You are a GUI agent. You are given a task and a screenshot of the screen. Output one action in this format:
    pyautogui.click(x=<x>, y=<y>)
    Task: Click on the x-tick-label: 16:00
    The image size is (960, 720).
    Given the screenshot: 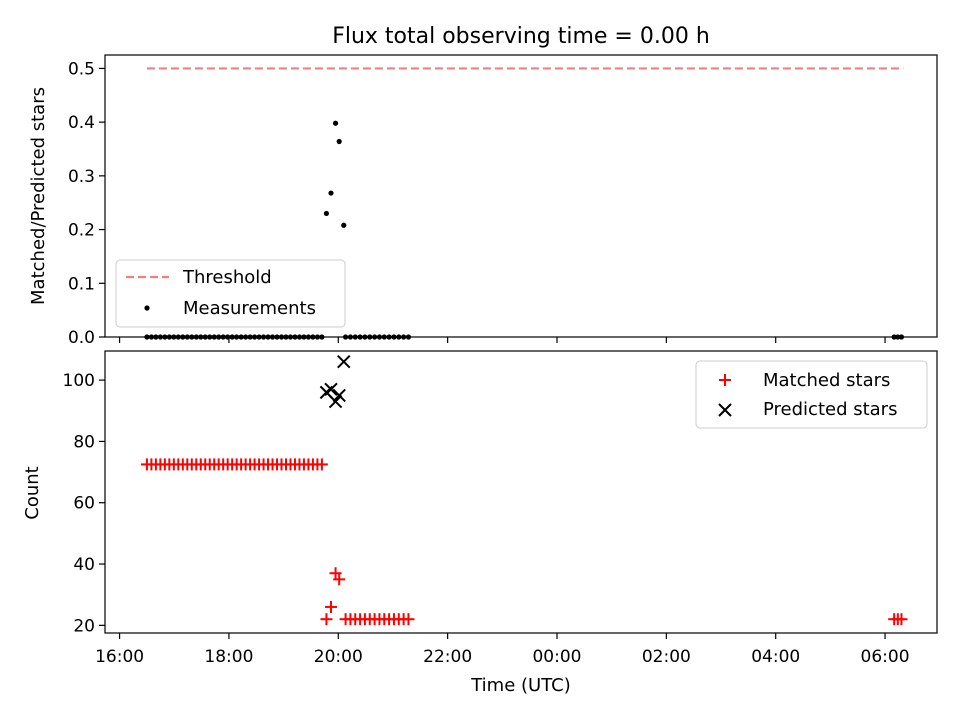 What is the action you would take?
    pyautogui.click(x=119, y=657)
    